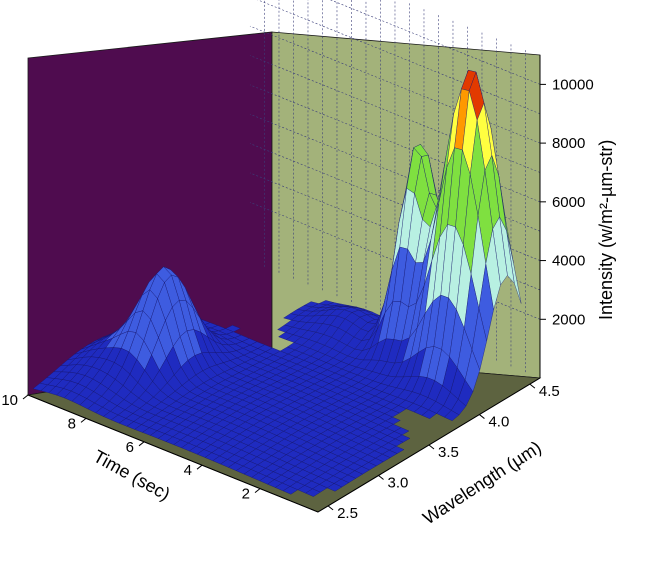 This screenshot has width=650, height=567. I want to click on tick-label: 8000, so click(568, 143).